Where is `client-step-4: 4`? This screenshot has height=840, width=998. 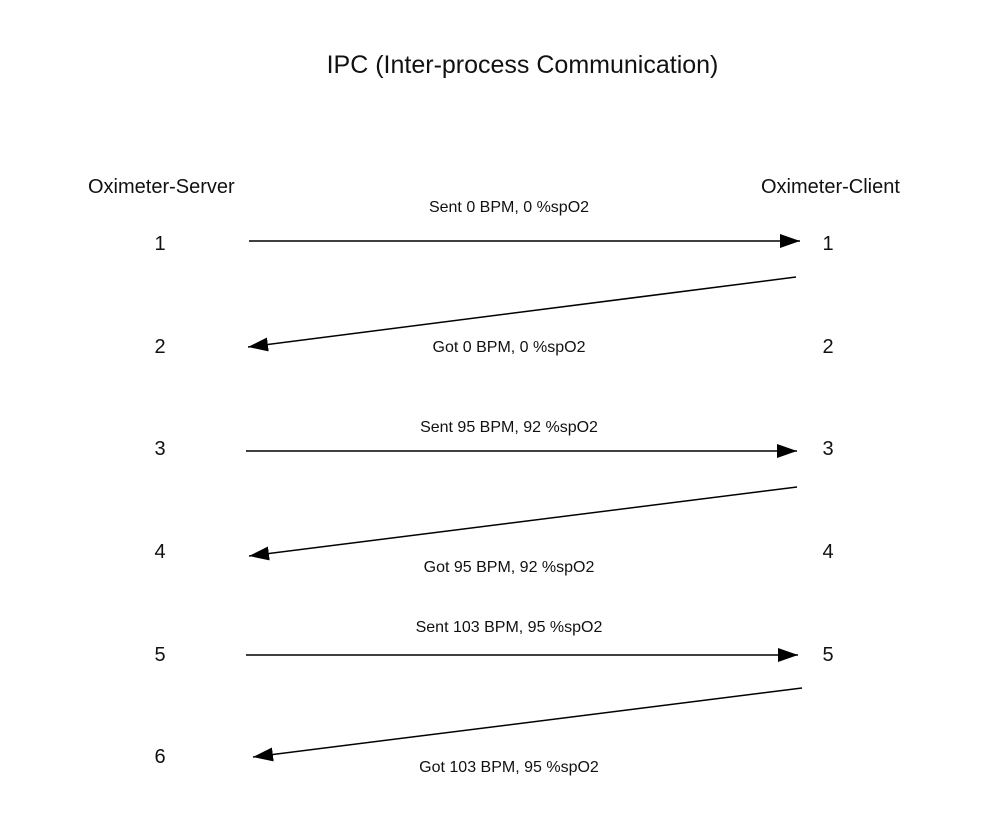
client-step-4: 4 is located at coordinates (828, 552).